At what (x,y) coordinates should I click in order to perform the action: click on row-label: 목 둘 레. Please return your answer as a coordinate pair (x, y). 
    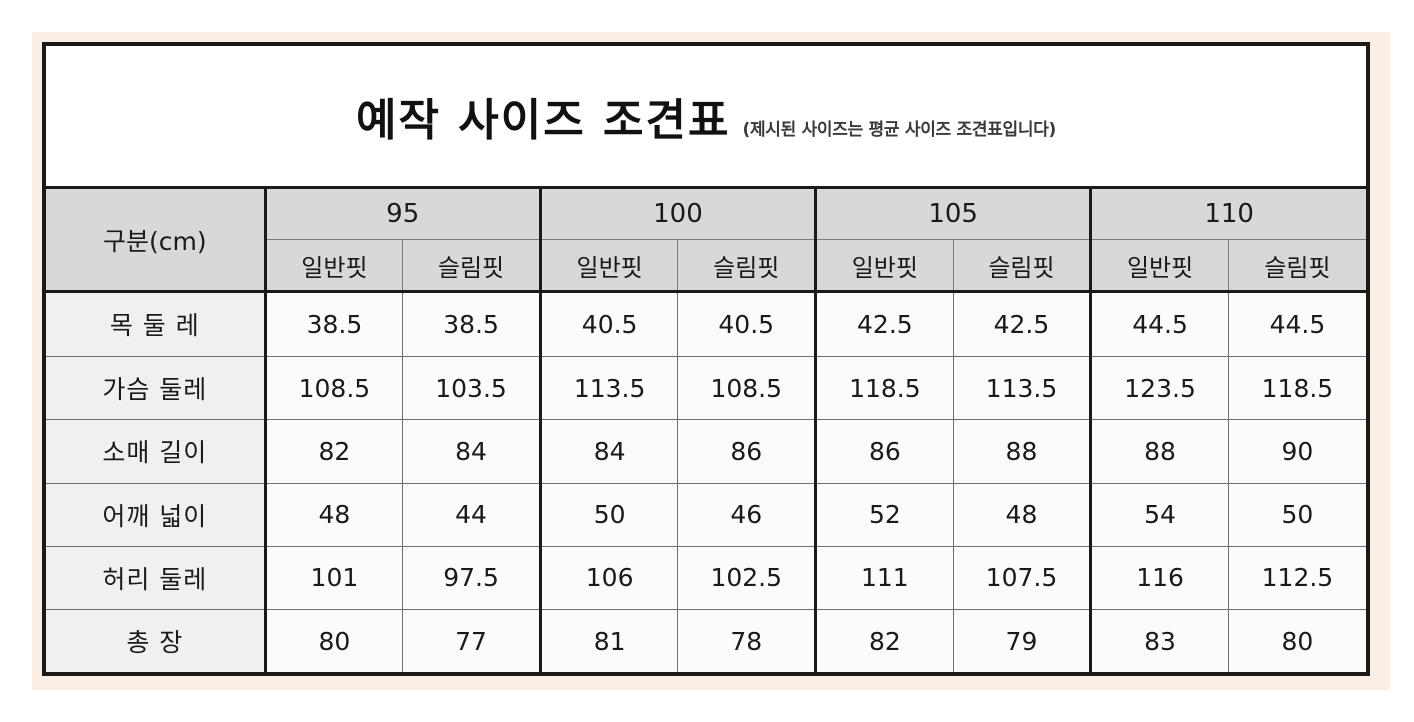
    Looking at the image, I should click on (156, 324).